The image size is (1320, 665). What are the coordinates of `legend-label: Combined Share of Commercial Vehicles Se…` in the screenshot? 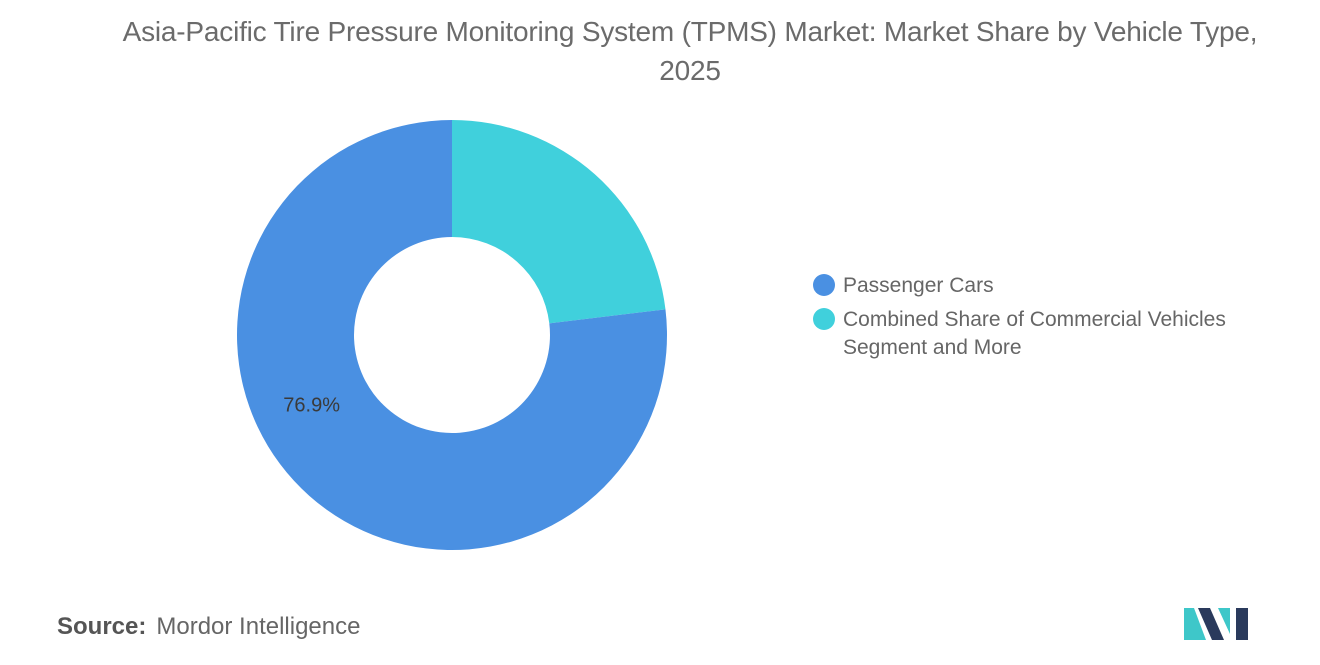 It's located at (1034, 333).